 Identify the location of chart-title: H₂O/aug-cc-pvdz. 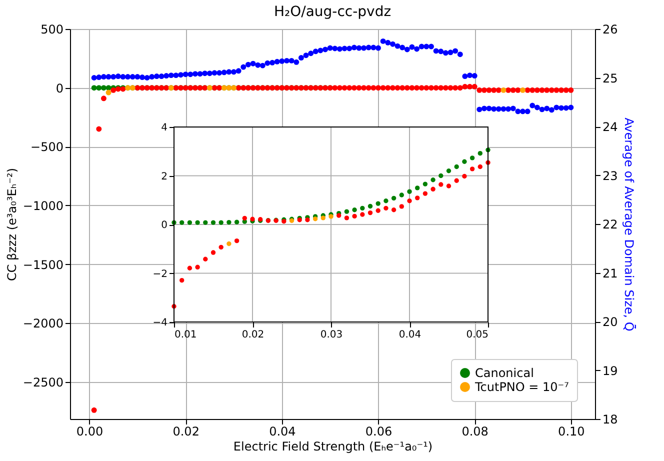
(333, 12).